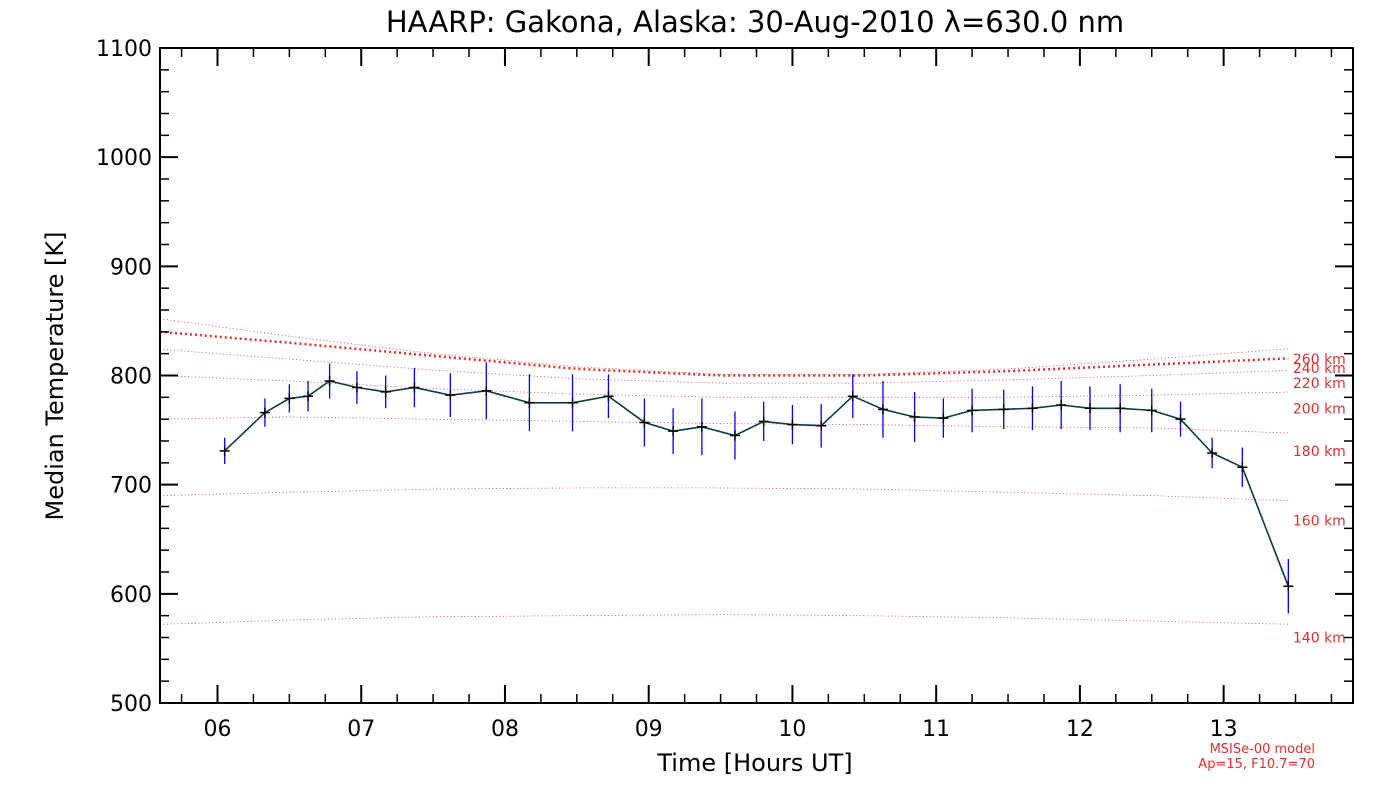  Describe the element at coordinates (55, 375) in the screenshot. I see `y-axis-label: Median Temperature [K]` at that location.